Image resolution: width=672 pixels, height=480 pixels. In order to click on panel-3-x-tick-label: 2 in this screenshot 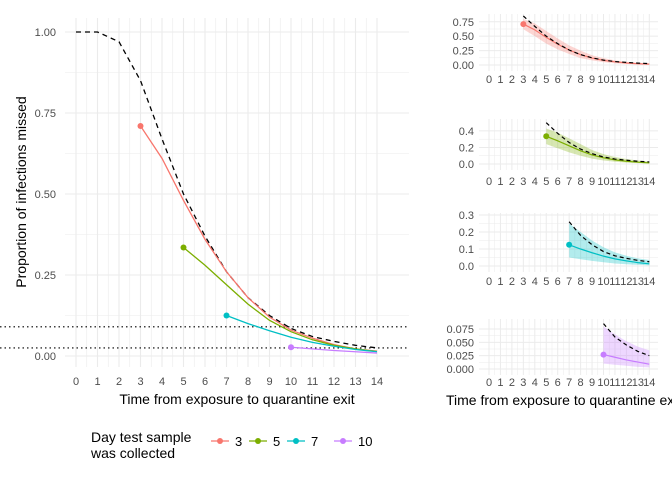, I will do `click(512, 282)`.